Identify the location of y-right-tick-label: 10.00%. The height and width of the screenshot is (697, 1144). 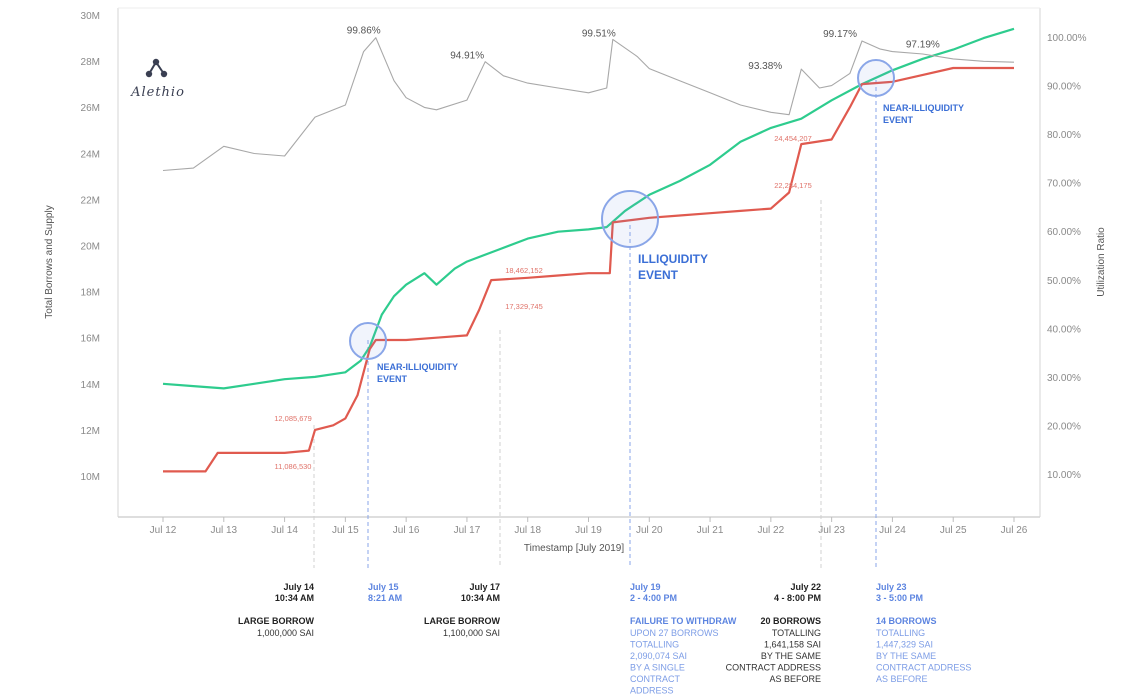
(1064, 475).